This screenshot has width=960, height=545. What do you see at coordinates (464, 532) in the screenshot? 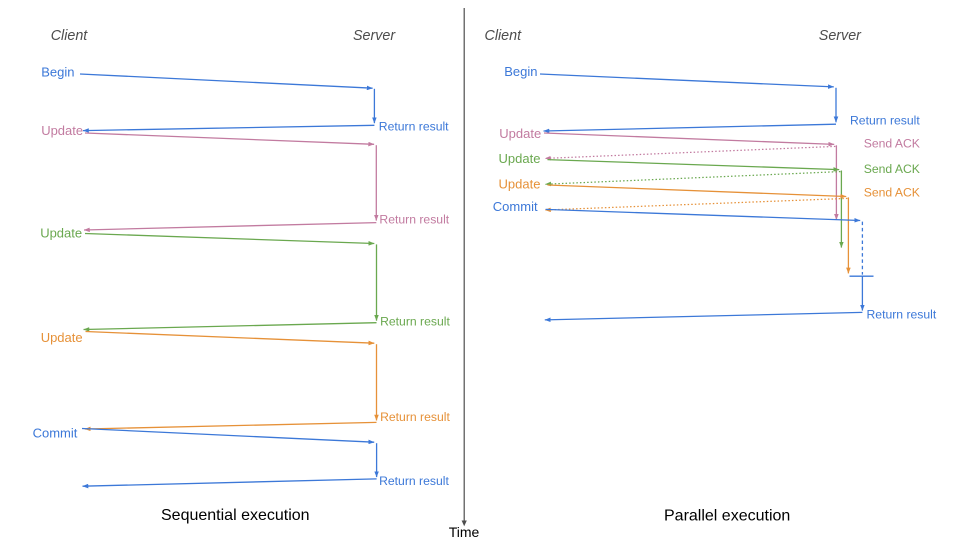
I see `svg-text: Time` at bounding box center [464, 532].